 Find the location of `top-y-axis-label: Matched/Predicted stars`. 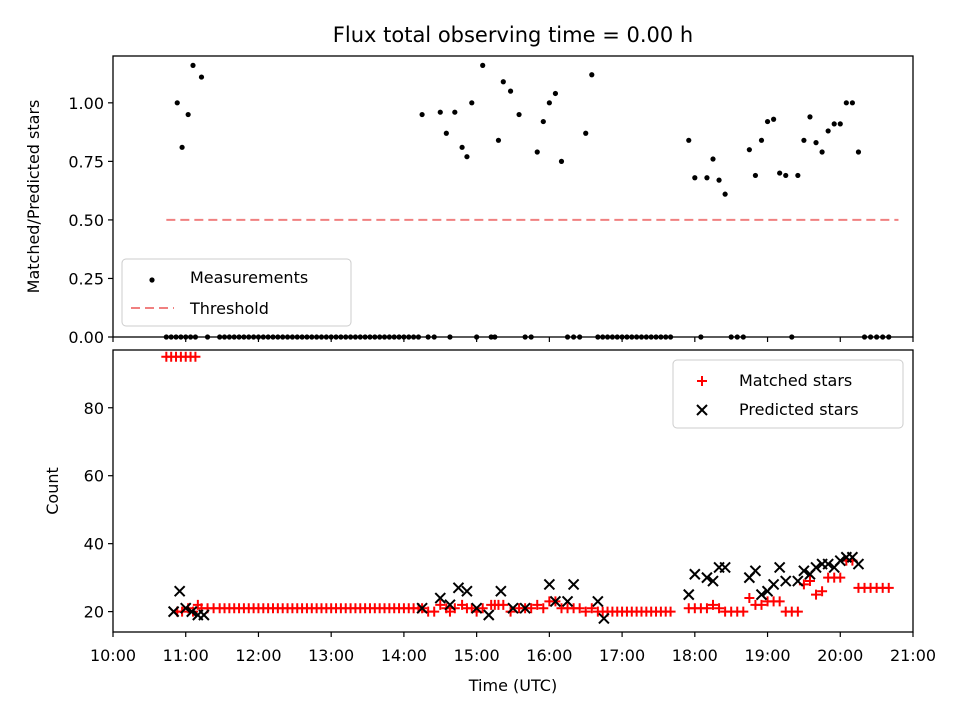

top-y-axis-label: Matched/Predicted stars is located at coordinates (33, 197).